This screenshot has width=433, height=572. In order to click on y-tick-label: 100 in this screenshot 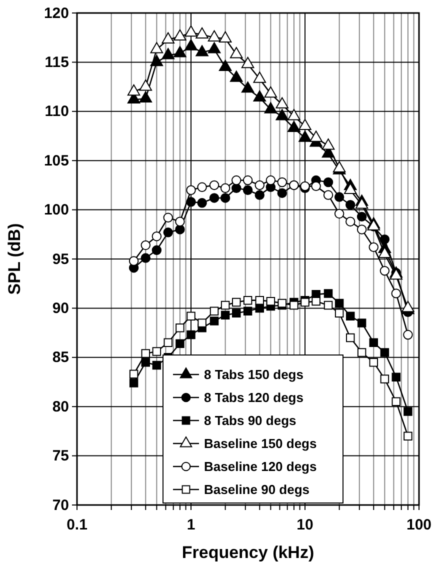, I will do `click(56, 210)`.